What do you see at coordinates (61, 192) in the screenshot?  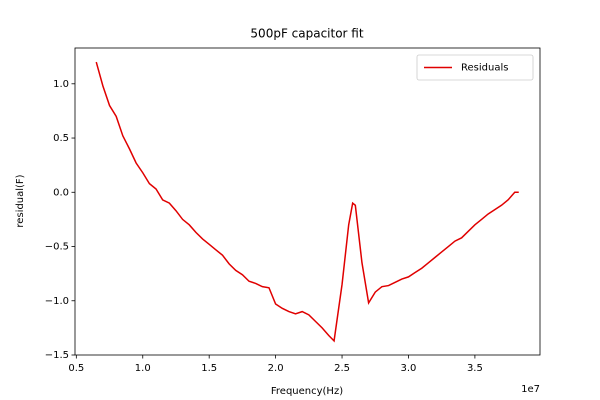 I see `y-tick-label: 0.0` at bounding box center [61, 192].